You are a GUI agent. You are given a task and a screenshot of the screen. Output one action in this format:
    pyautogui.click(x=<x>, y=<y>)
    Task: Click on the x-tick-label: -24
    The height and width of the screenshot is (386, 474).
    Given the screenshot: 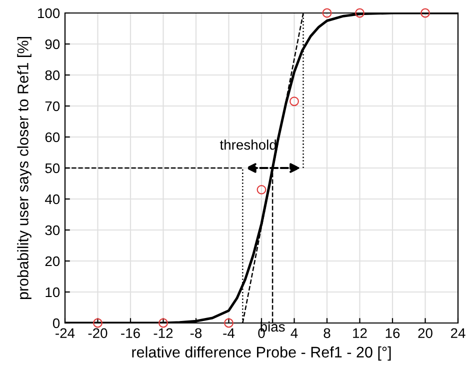 What is the action you would take?
    pyautogui.click(x=65, y=333)
    